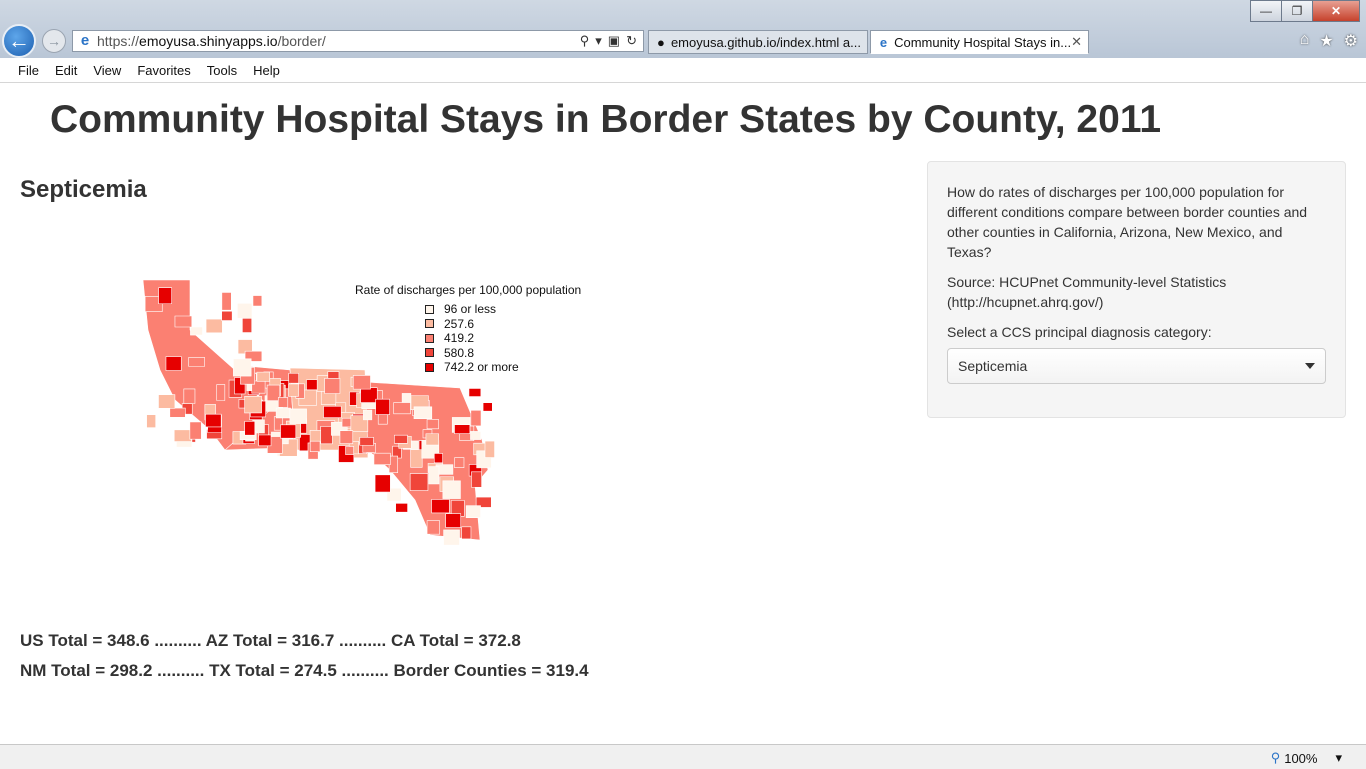  What do you see at coordinates (503, 324) in the screenshot?
I see `legend-item: 257.6` at bounding box center [503, 324].